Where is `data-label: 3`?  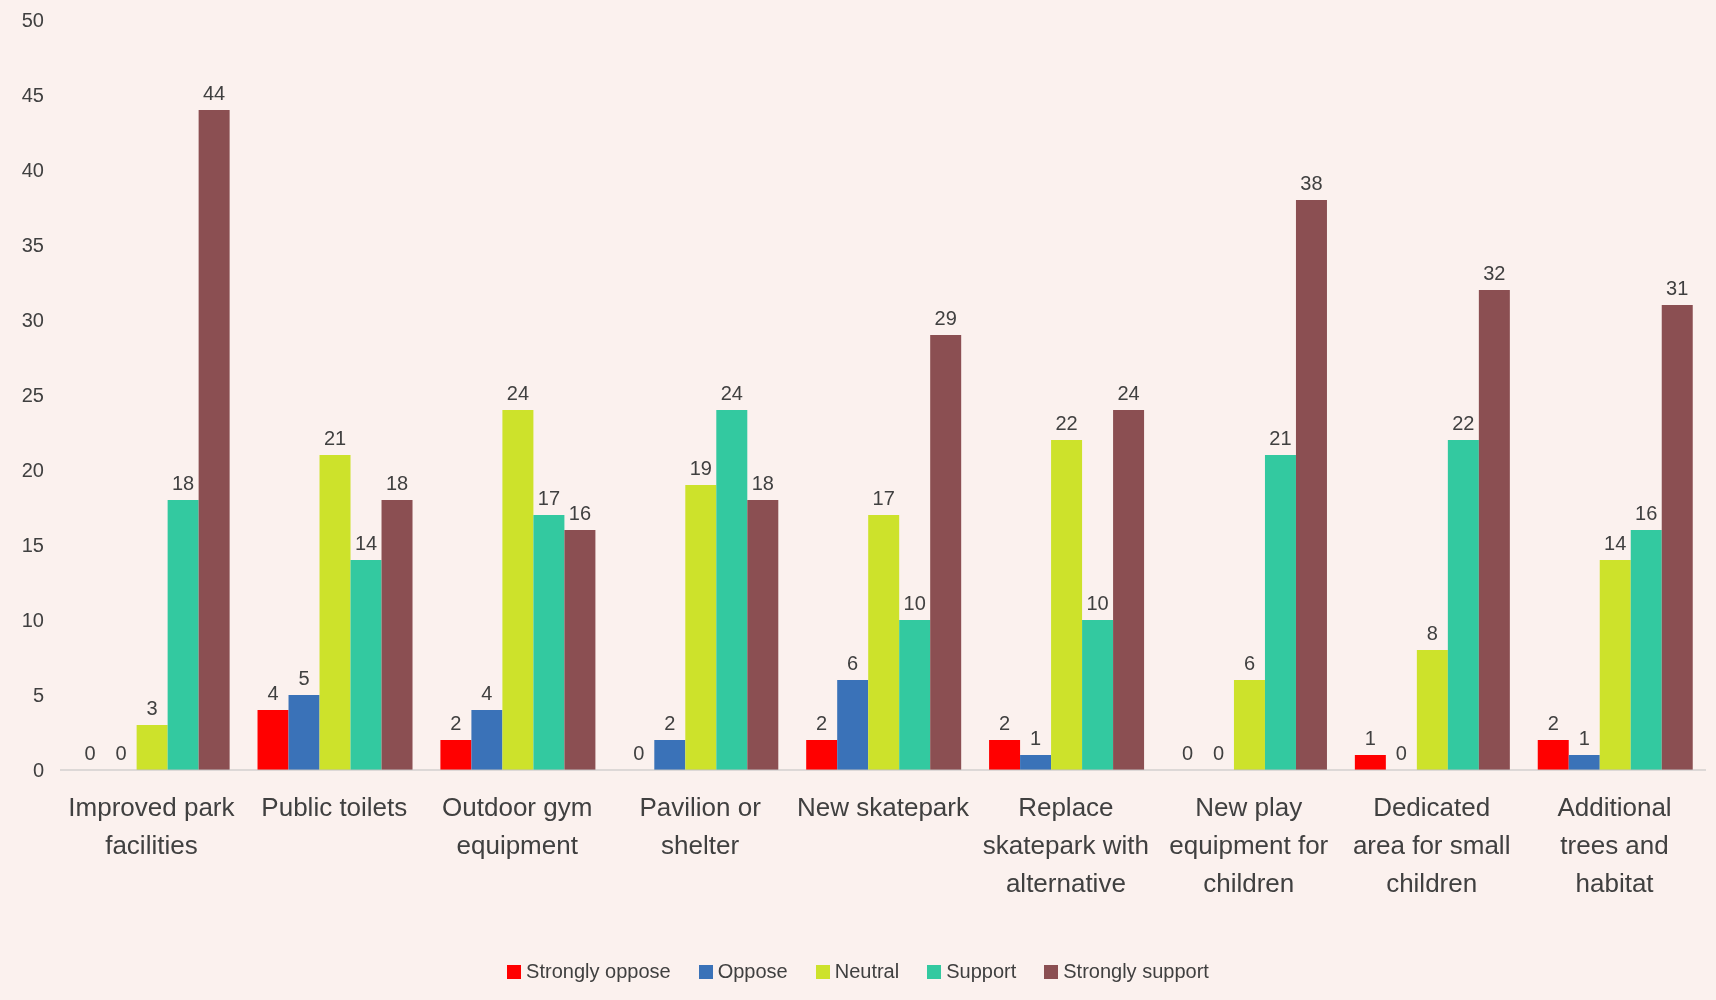 data-label: 3 is located at coordinates (152, 708).